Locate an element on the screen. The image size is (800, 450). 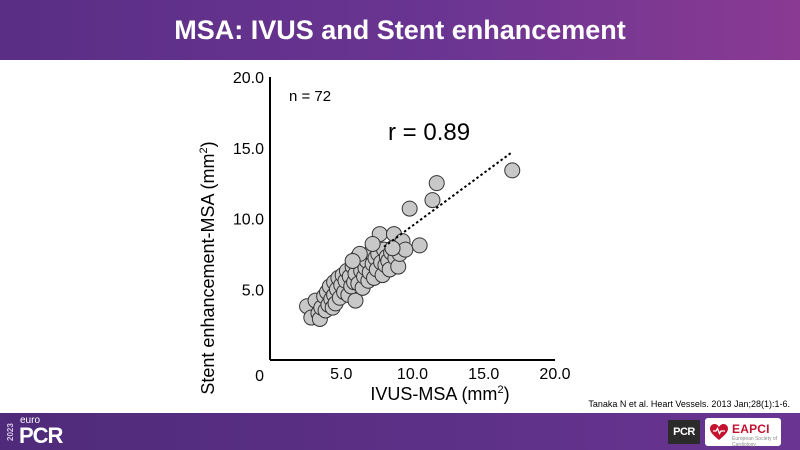
eapci-badge: EAPCI European Society of Cardiology is located at coordinates (743, 433).